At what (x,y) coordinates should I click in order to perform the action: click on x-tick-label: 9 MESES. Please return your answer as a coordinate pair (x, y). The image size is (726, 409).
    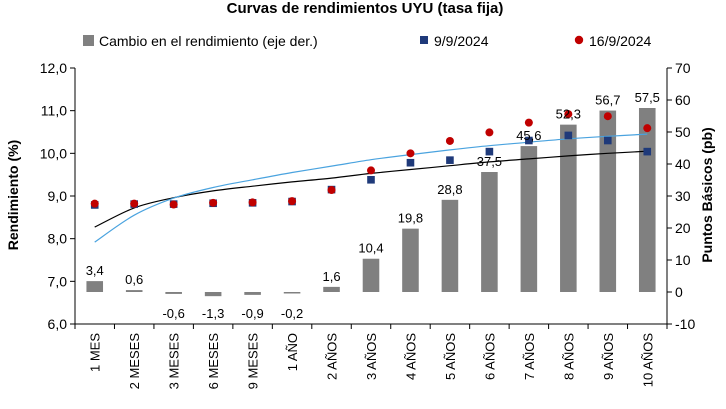
    Looking at the image, I should click on (253, 361).